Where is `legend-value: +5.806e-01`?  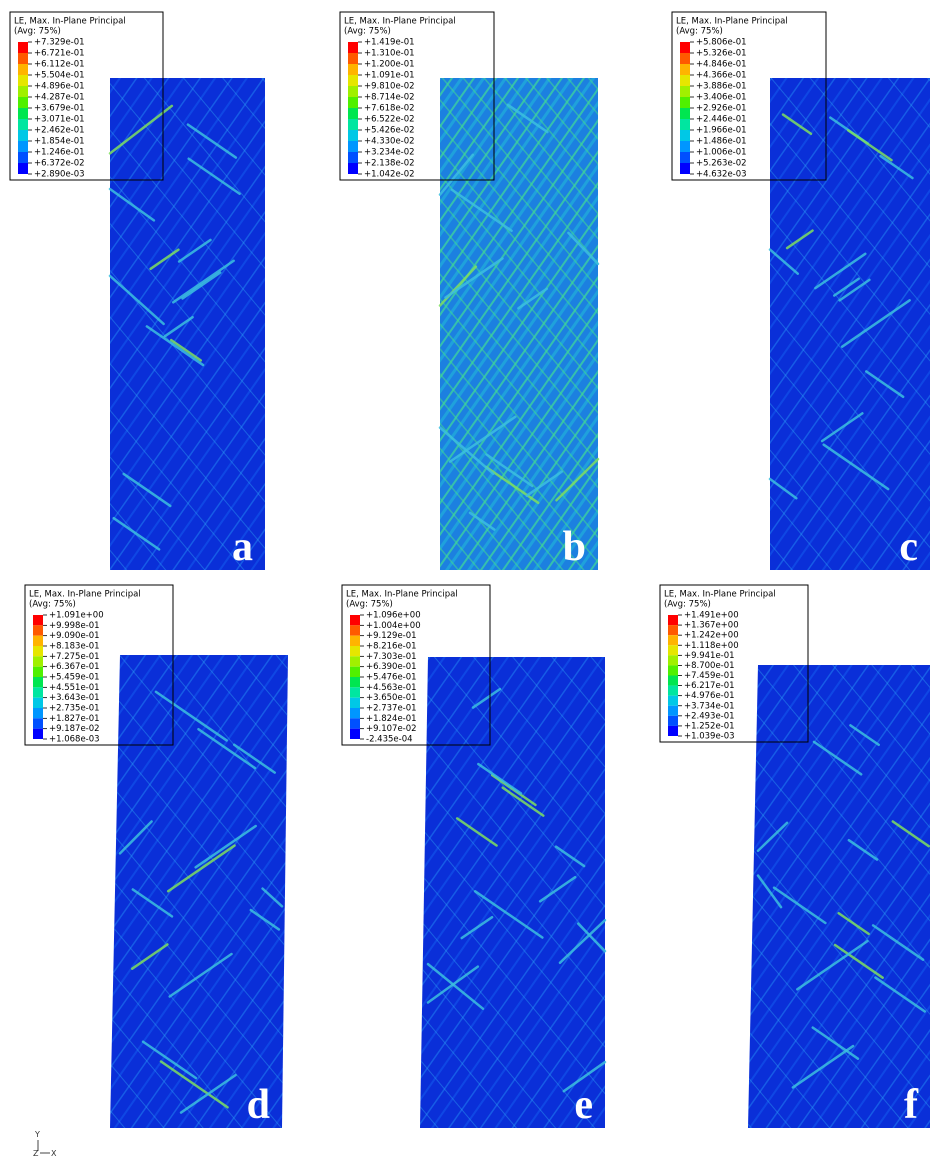
legend-value: +5.806e-01 is located at coordinates (721, 43).